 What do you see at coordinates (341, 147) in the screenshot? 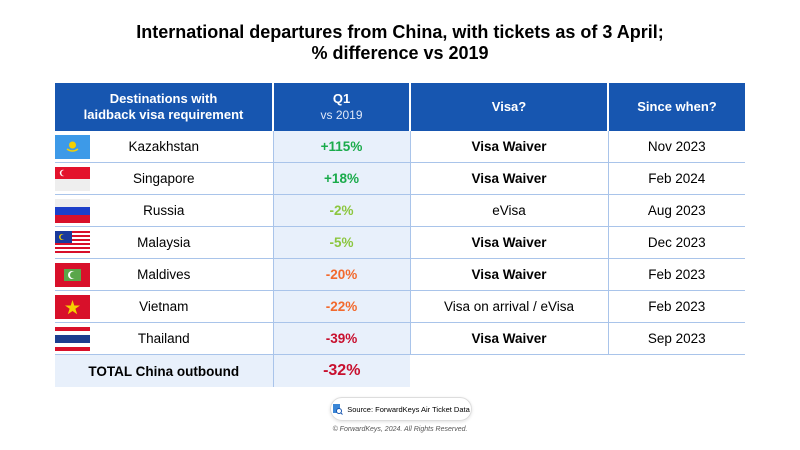
I see `q1-change: +115%` at bounding box center [341, 147].